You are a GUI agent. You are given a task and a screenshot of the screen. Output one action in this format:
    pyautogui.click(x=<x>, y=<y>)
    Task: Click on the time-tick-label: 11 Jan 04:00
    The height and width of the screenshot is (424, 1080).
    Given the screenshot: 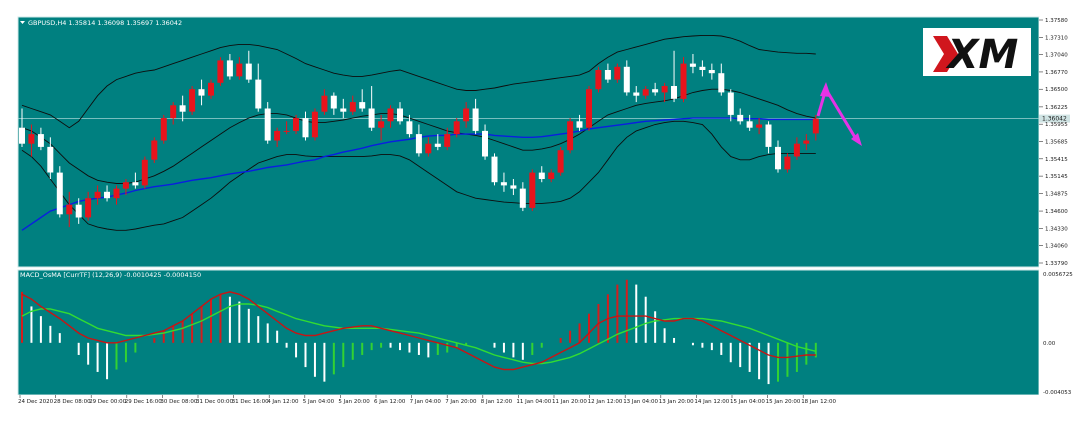 What is the action you would take?
    pyautogui.click(x=533, y=402)
    